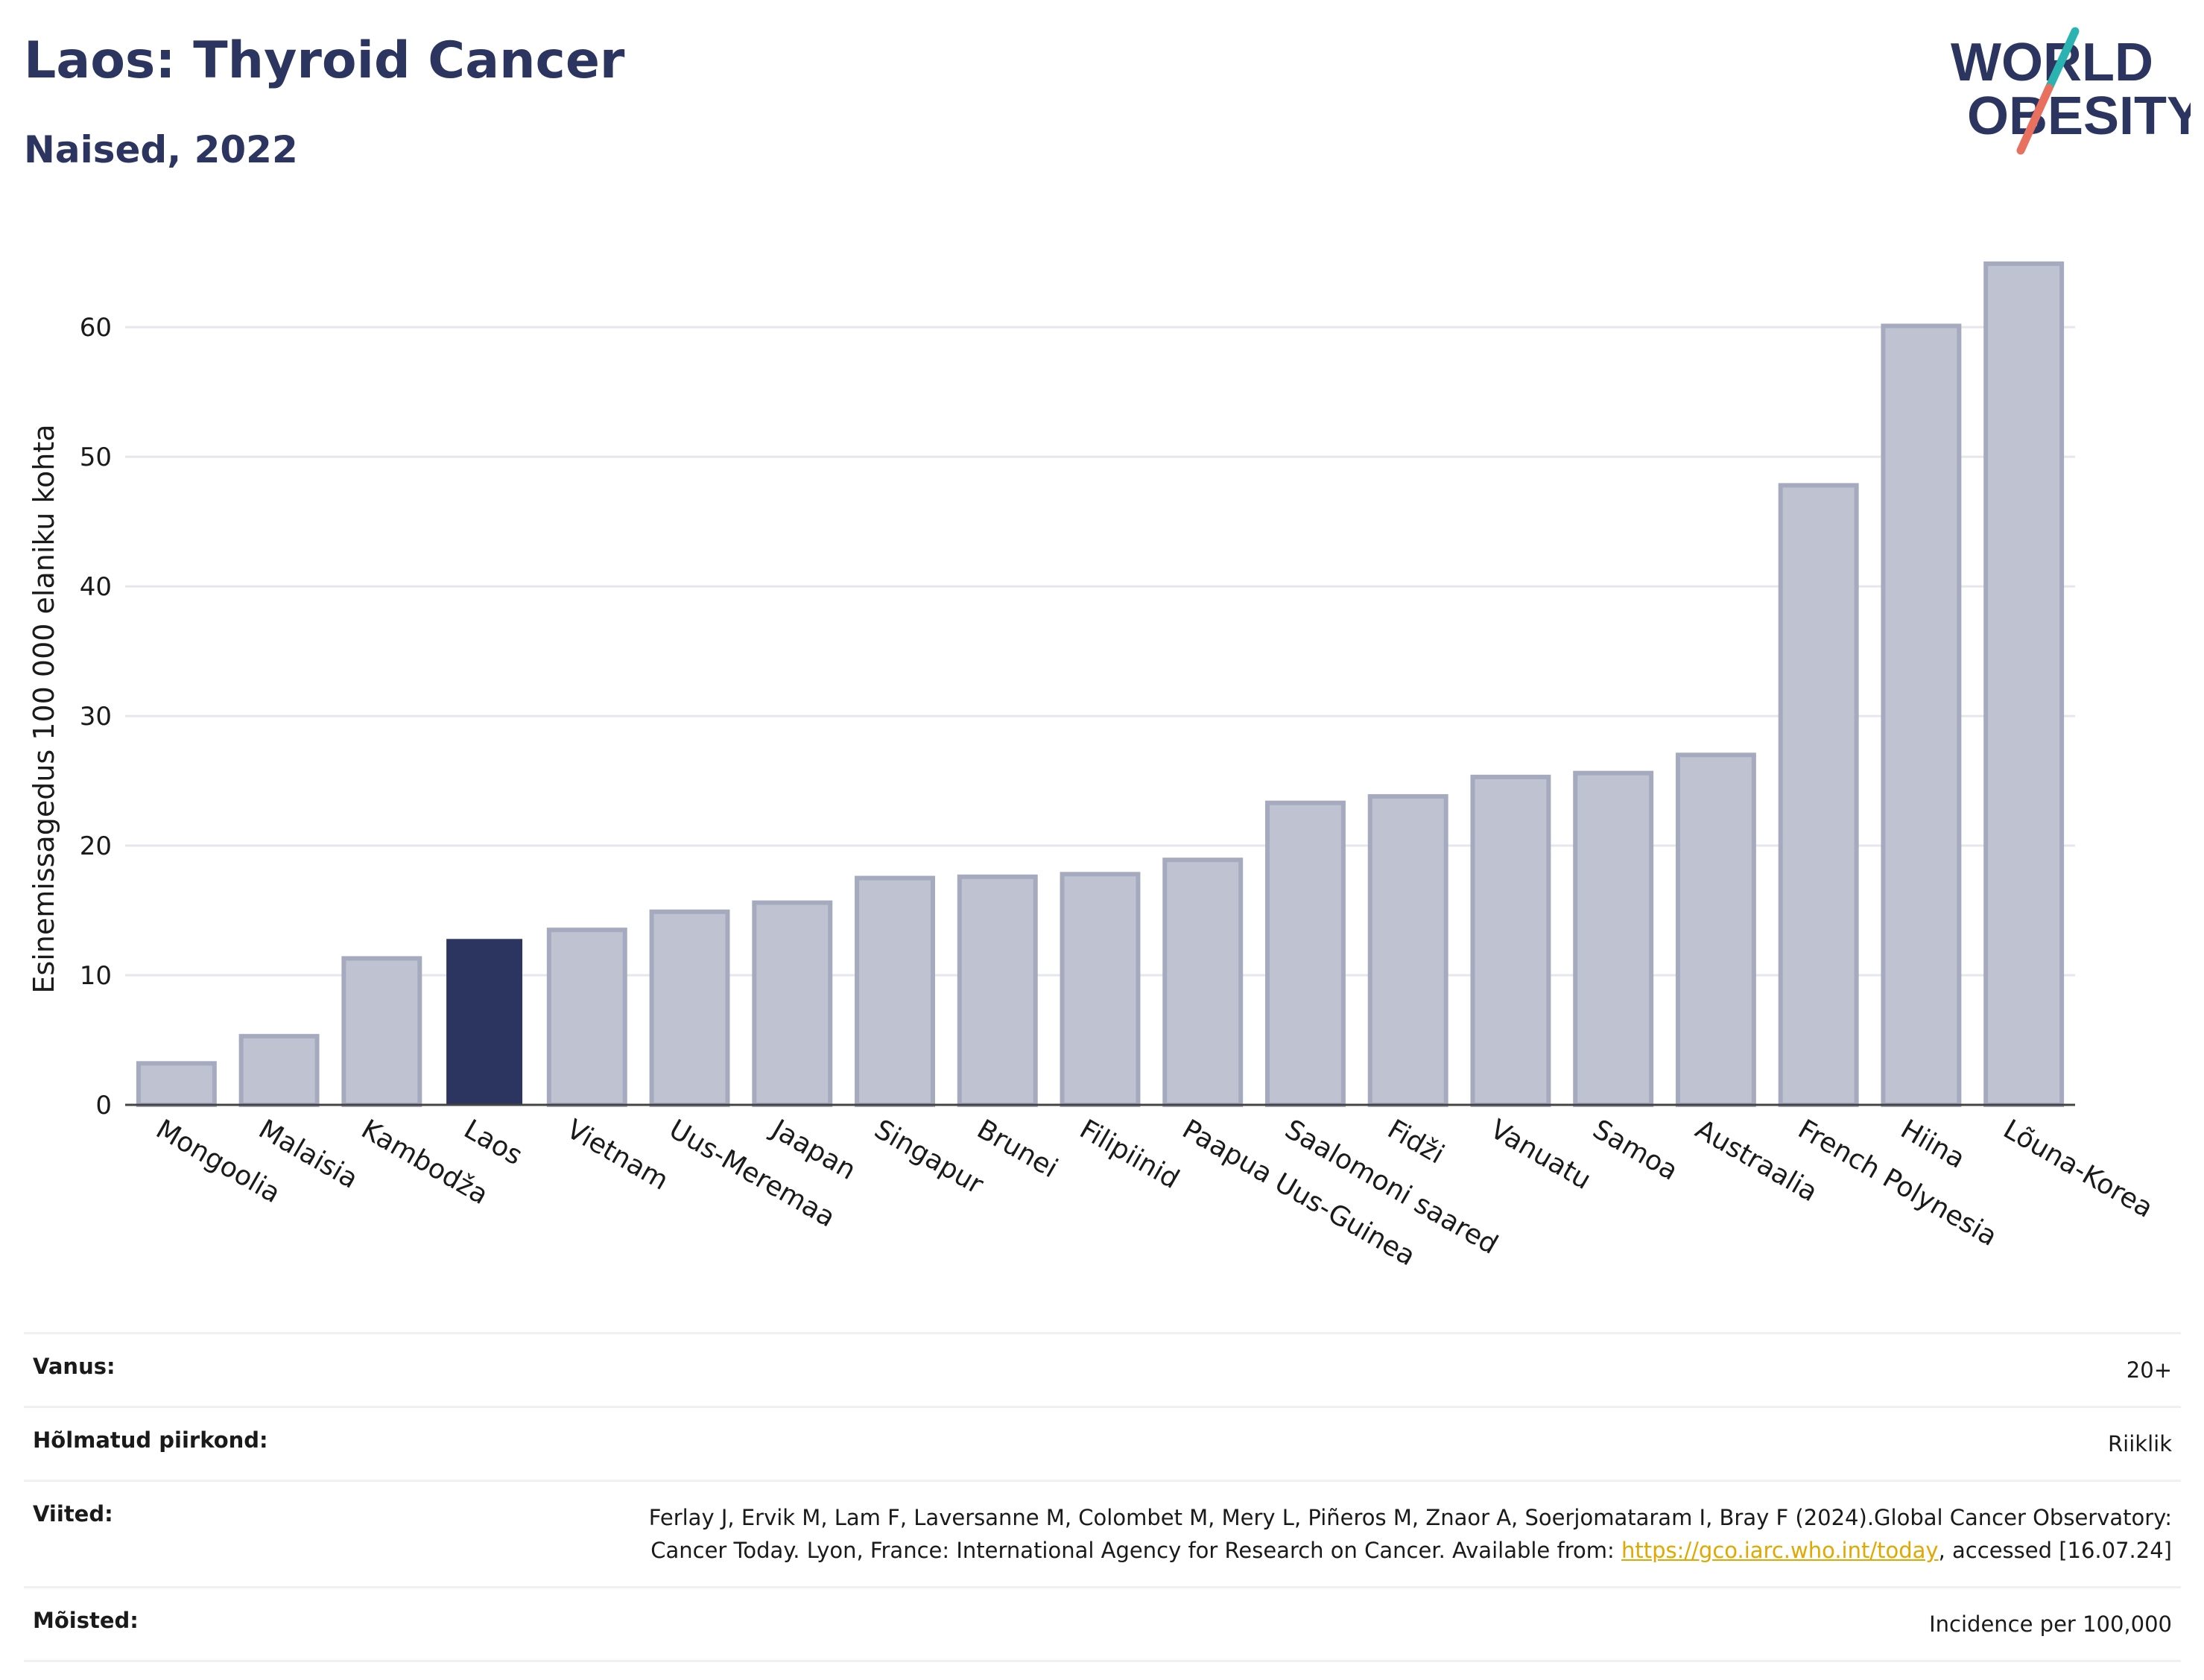 This screenshot has height=1680, width=2204. I want to click on y-tick-label: 20, so click(96, 846).